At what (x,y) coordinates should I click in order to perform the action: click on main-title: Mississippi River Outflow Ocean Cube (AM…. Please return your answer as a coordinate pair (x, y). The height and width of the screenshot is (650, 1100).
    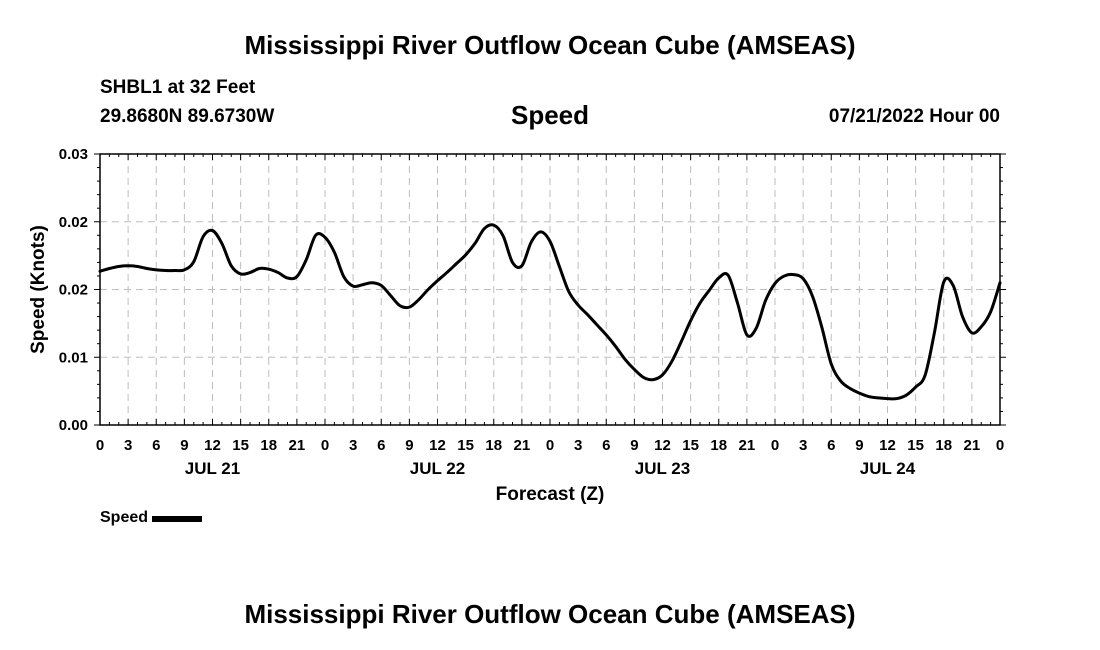
    Looking at the image, I should click on (550, 45).